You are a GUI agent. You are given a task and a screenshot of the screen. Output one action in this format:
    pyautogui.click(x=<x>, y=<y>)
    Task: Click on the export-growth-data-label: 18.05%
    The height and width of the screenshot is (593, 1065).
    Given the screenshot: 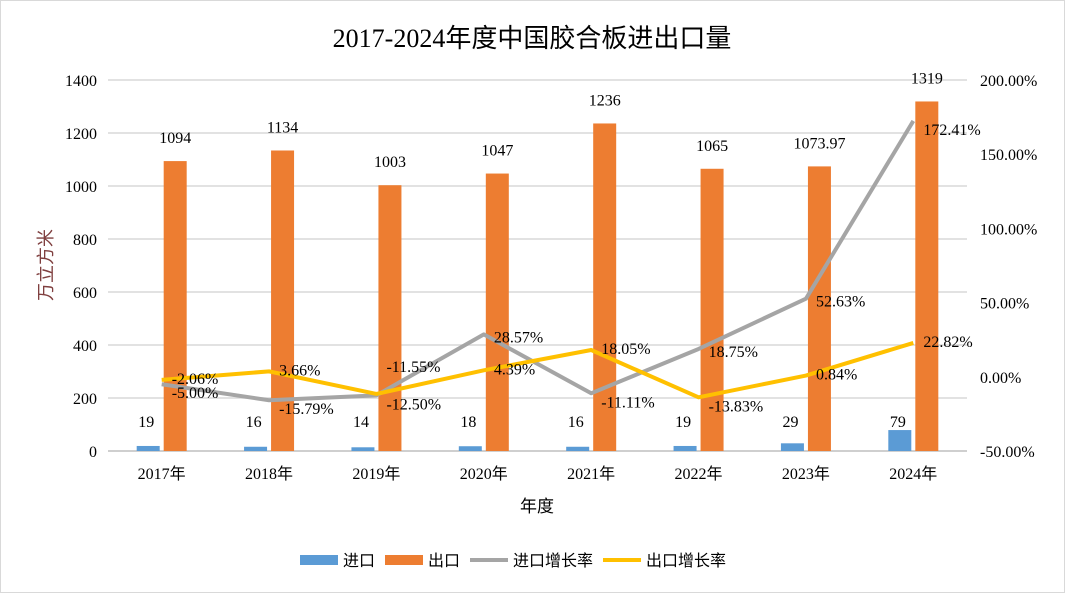 What is the action you would take?
    pyautogui.click(x=625, y=349)
    